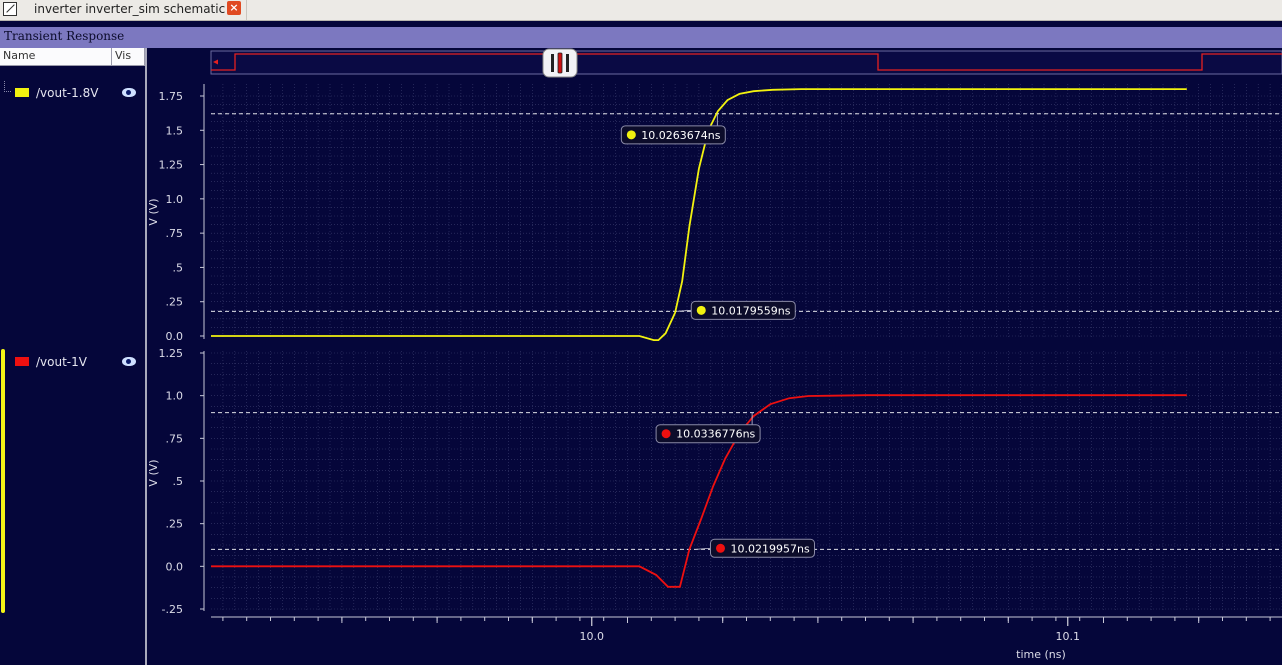 The image size is (1282, 665). What do you see at coordinates (560, 63) in the screenshot?
I see `overview-scroll-handle-icon` at bounding box center [560, 63].